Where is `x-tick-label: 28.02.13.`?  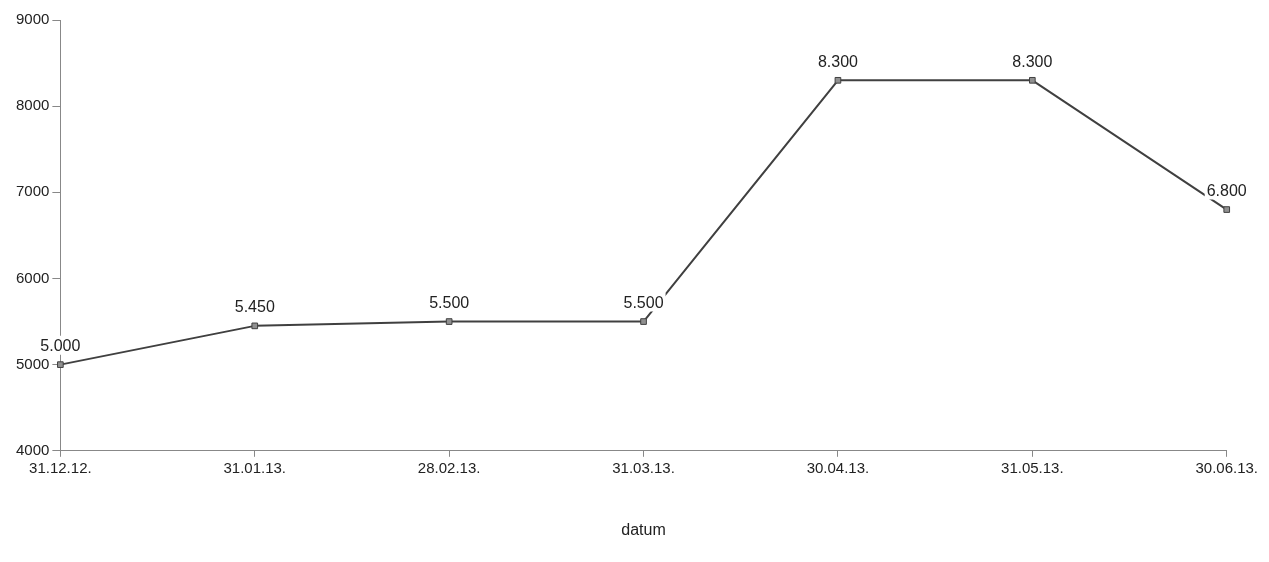
x-tick-label: 28.02.13. is located at coordinates (449, 467).